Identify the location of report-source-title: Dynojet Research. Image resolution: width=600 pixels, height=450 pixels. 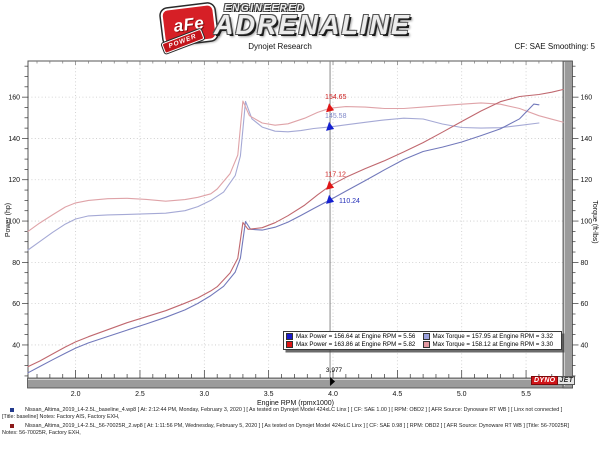
(280, 46).